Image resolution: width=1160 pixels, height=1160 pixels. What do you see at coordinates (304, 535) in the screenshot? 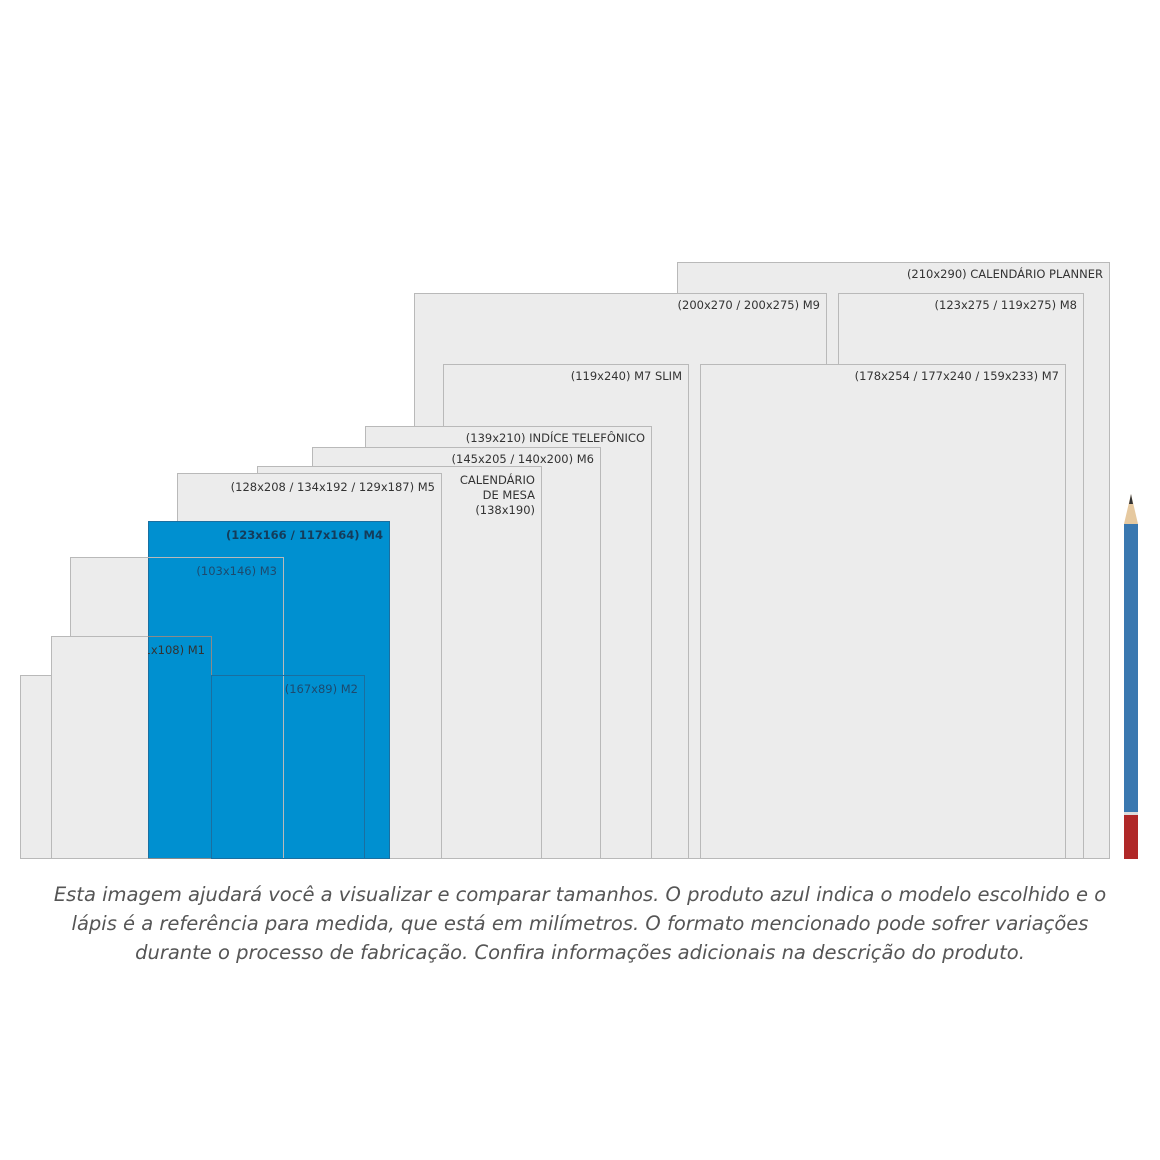
I see `format-label: (123x166 / 117x164) M4` at bounding box center [304, 535].